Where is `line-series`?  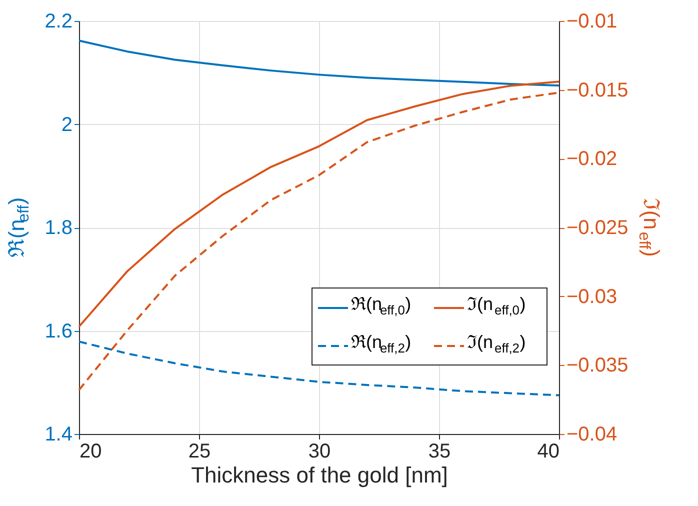
line-series is located at coordinates (319, 63).